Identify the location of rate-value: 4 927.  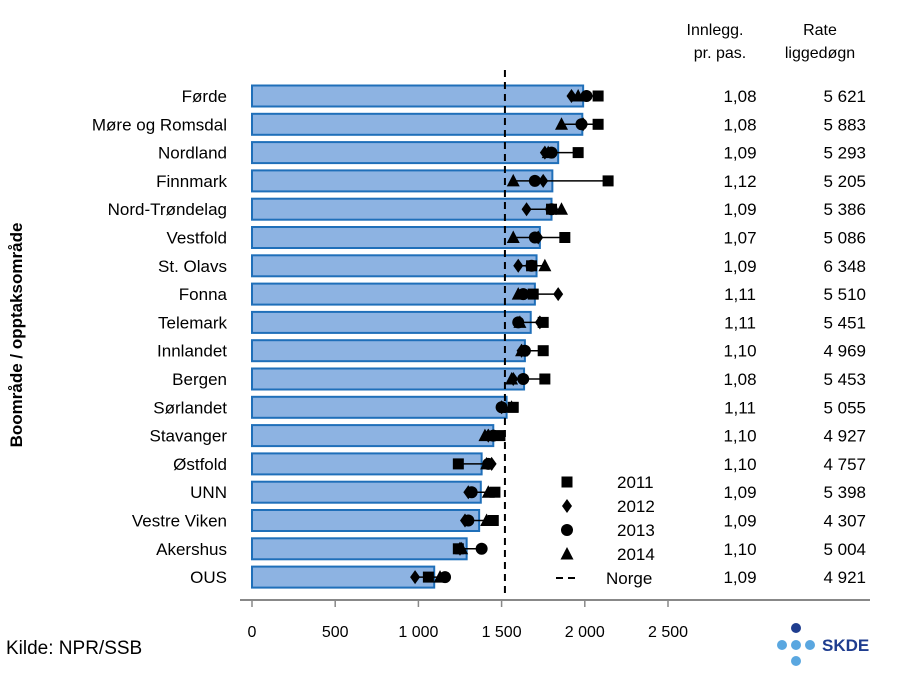
(844, 436).